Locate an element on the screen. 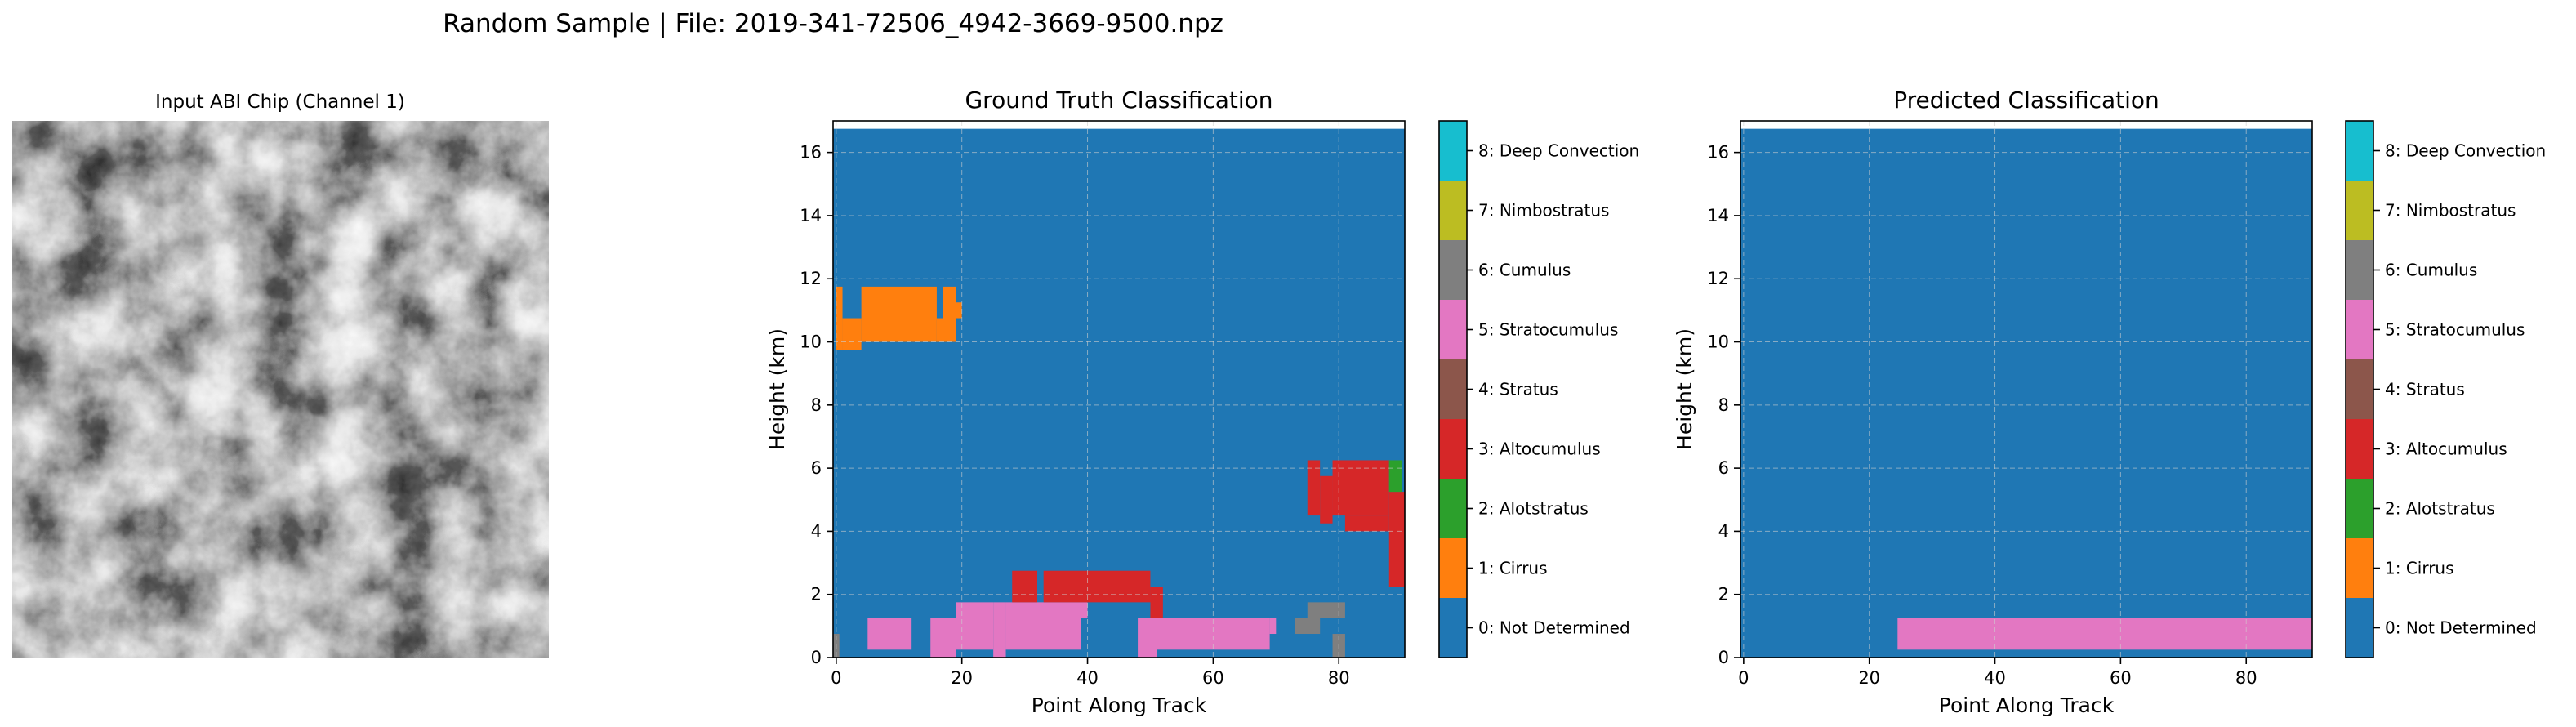 The height and width of the screenshot is (727, 2576). chart-title: Predicted Classification is located at coordinates (2026, 100).